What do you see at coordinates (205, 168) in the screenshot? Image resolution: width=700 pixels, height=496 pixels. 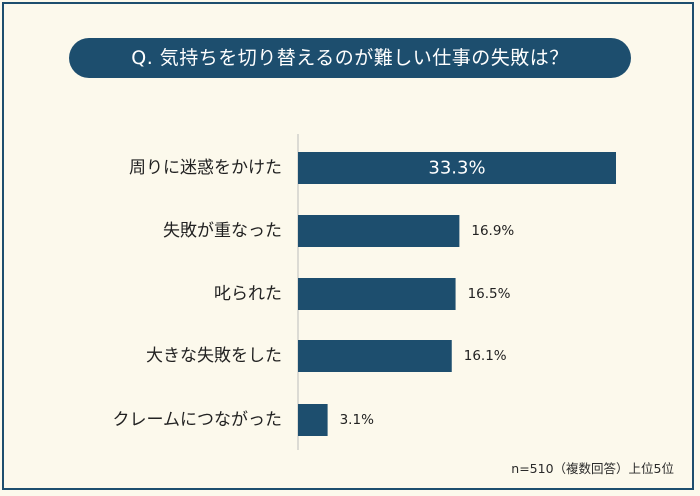 I see `category-label: 周りに迷惑をかけた` at bounding box center [205, 168].